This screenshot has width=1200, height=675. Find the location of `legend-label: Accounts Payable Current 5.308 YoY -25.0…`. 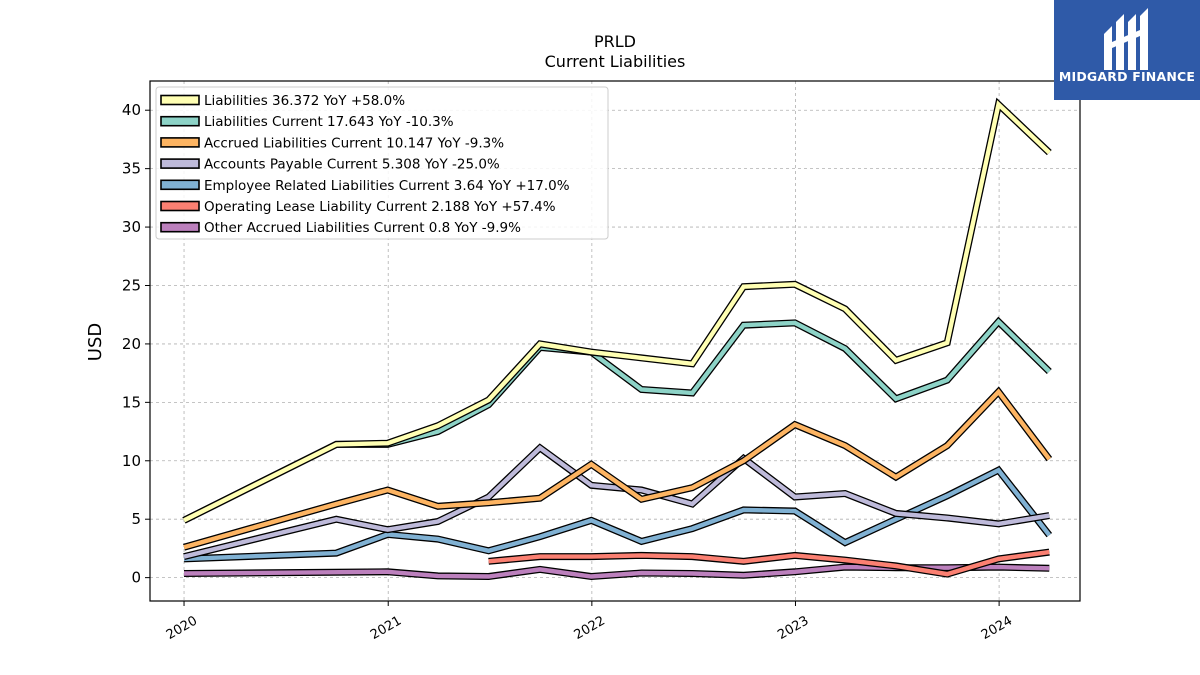

legend-label: Accounts Payable Current 5.308 YoY -25.0… is located at coordinates (352, 165).